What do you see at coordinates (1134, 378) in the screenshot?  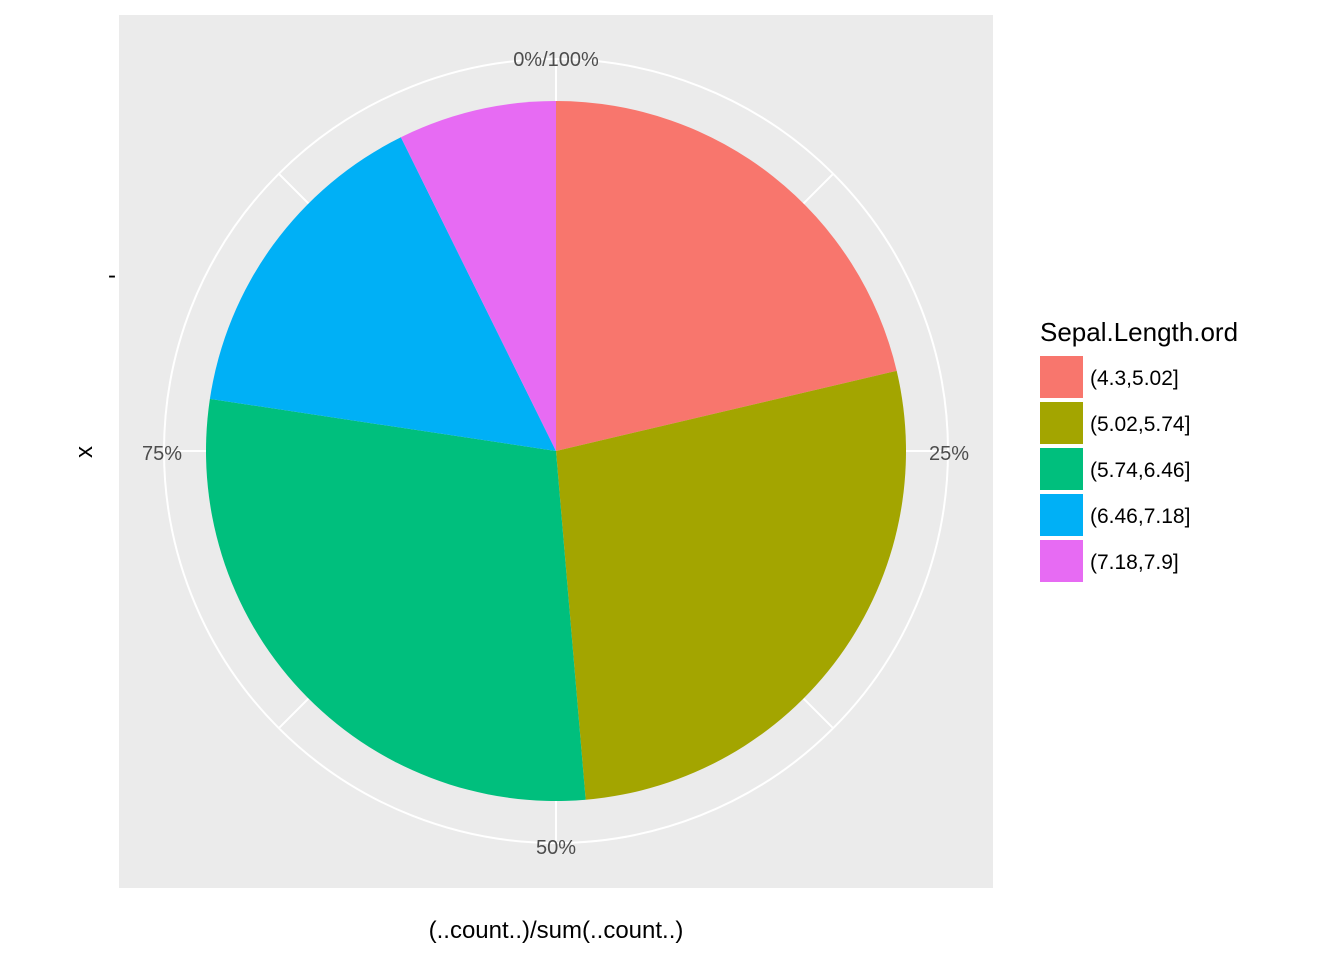 I see `legend-label: (4.3,5.02]` at bounding box center [1134, 378].